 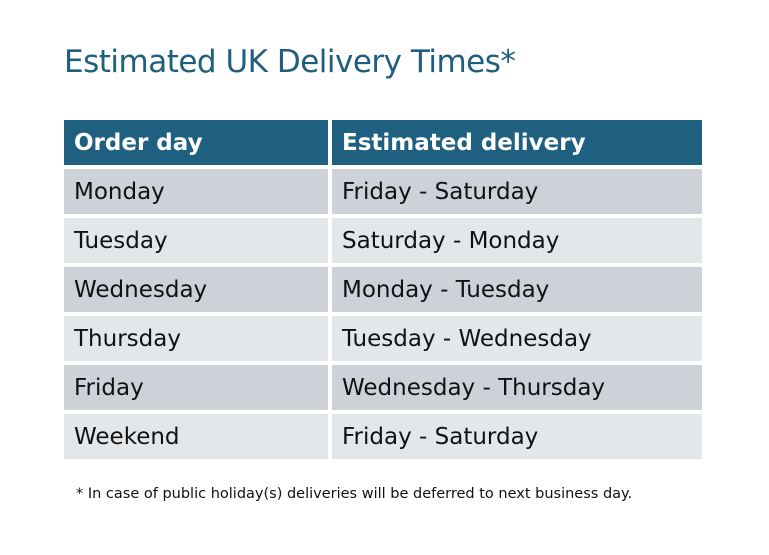 What do you see at coordinates (517, 289) in the screenshot?
I see `delivery-cell: Monday - Tuesday` at bounding box center [517, 289].